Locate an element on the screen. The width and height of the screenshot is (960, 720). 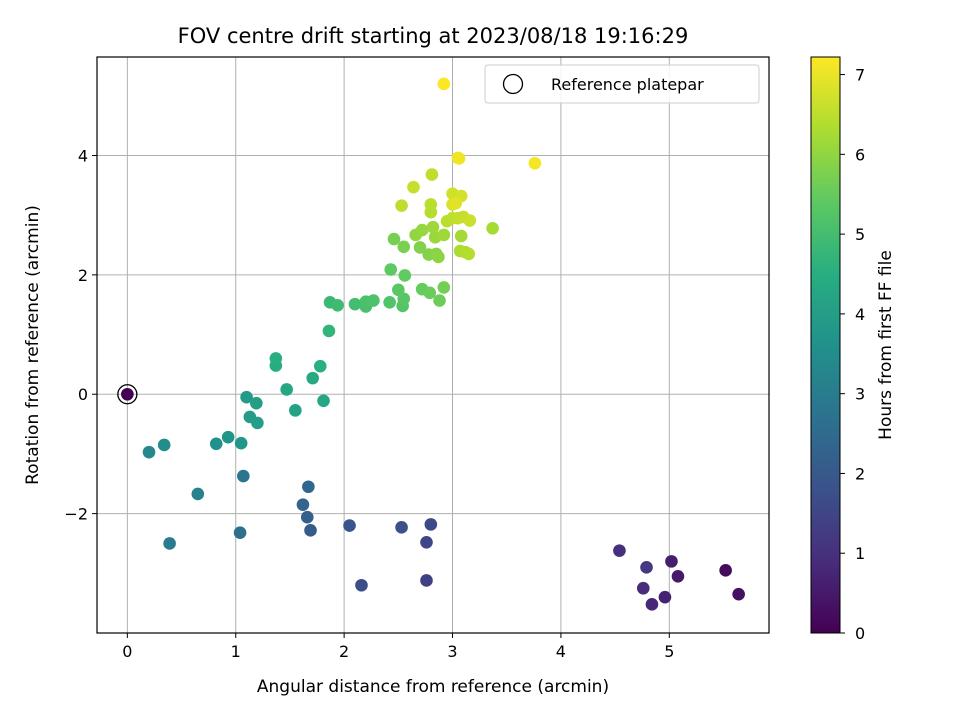
y-axis-ticks: −2 0 2 4 is located at coordinates (80, 335).